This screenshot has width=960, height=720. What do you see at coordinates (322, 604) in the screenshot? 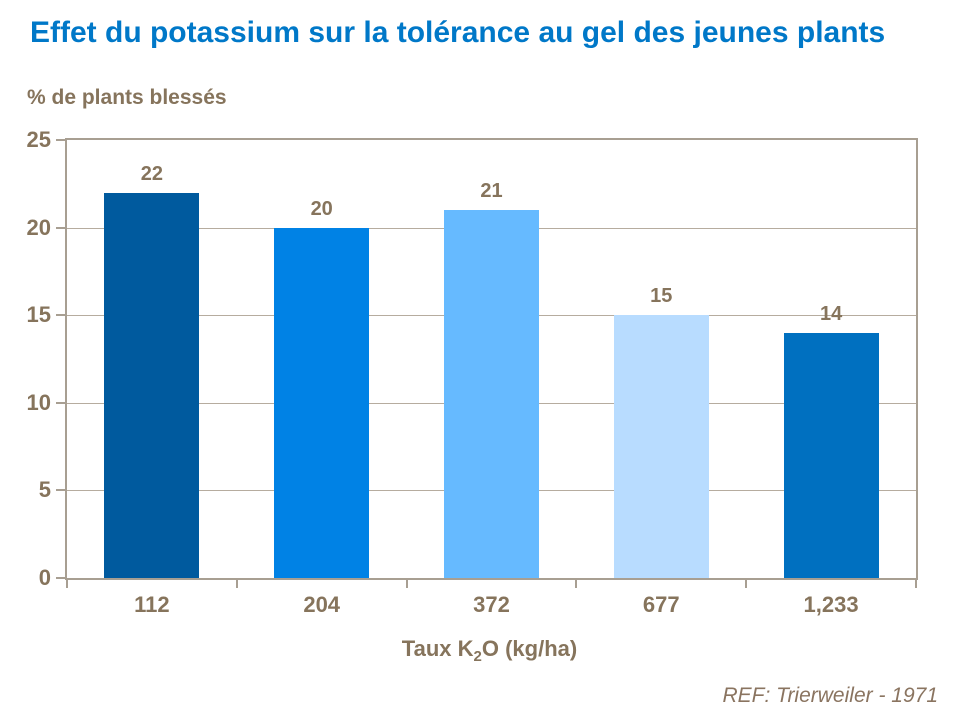
I see `x-tick-label-204: 204` at bounding box center [322, 604].